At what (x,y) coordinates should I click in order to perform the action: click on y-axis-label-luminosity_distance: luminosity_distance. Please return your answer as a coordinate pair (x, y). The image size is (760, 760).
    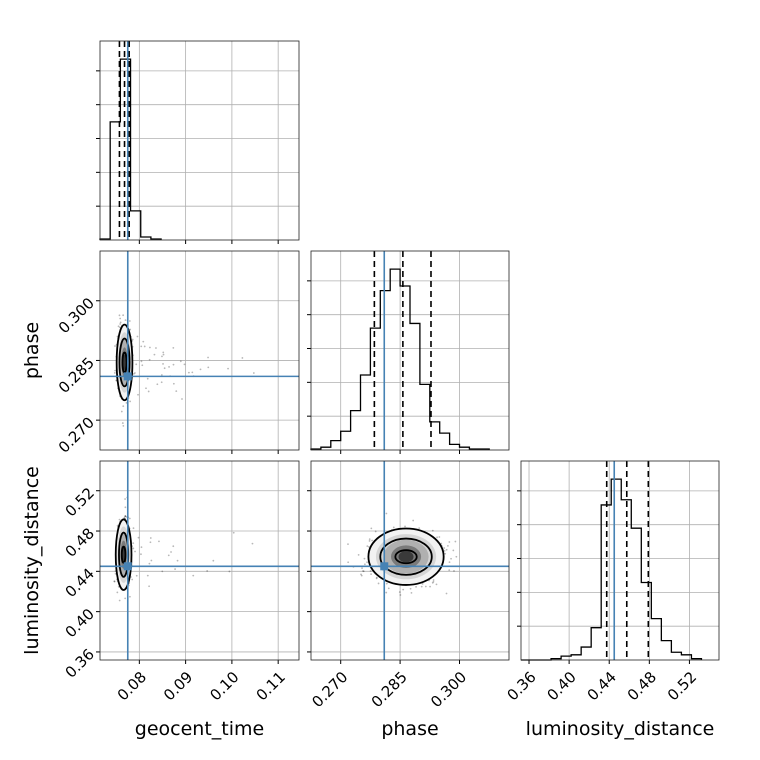
    Looking at the image, I should click on (32, 560).